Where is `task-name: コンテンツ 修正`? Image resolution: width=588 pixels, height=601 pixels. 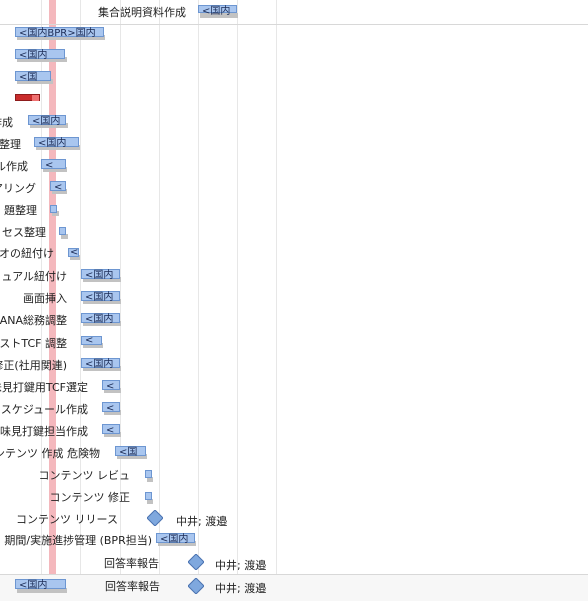 task-name: コンテンツ 修正 is located at coordinates (90, 497).